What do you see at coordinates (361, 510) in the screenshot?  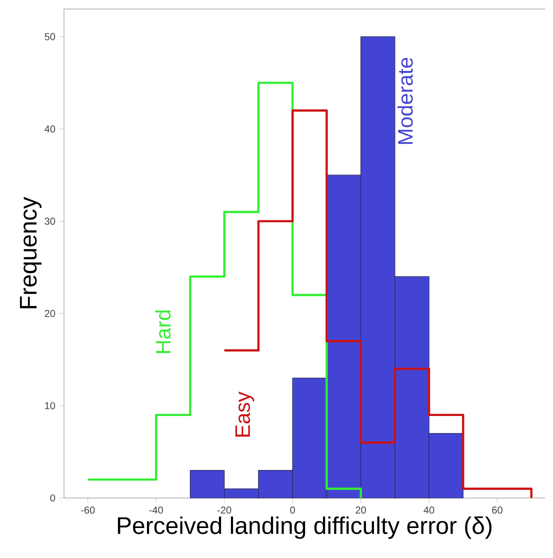 I see `x-tick-label: 20` at bounding box center [361, 510].